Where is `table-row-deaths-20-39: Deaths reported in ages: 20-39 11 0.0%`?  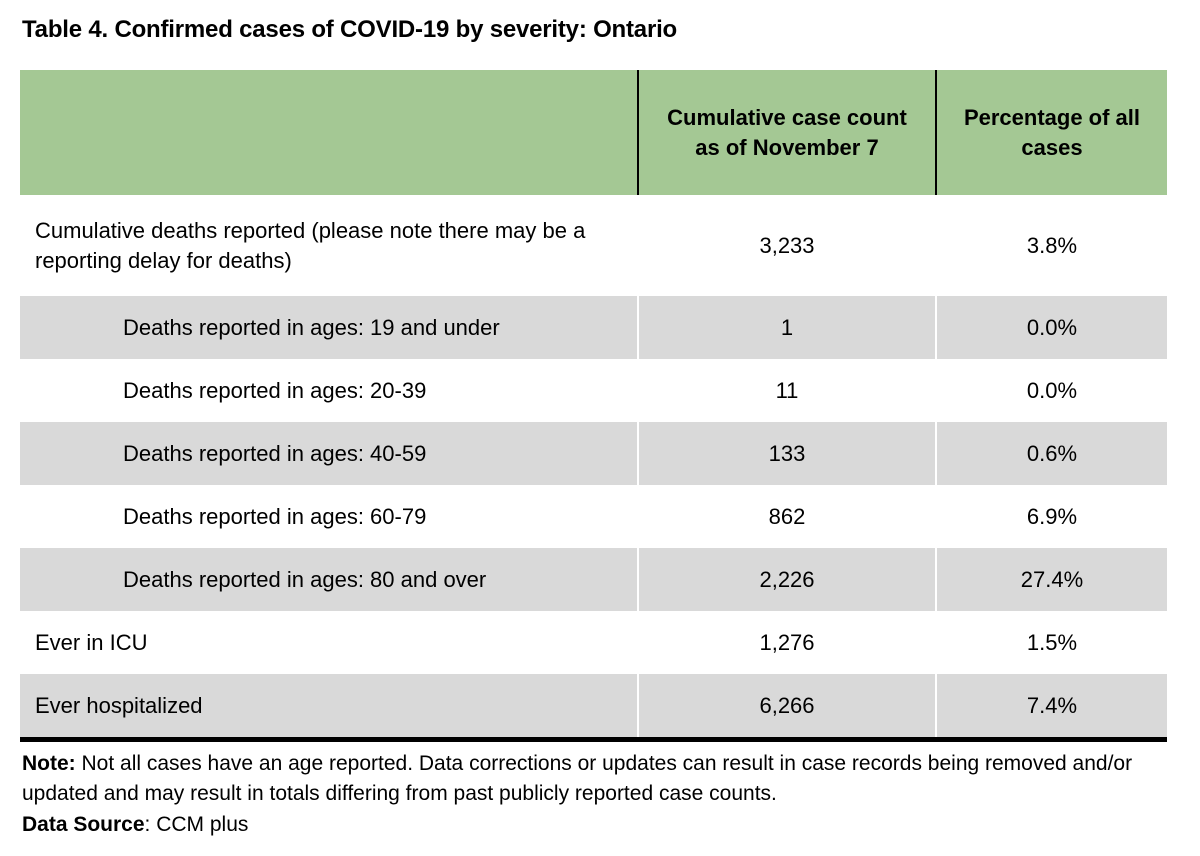 table-row-deaths-20-39: Deaths reported in ages: 20-39 11 0.0% is located at coordinates (593, 390).